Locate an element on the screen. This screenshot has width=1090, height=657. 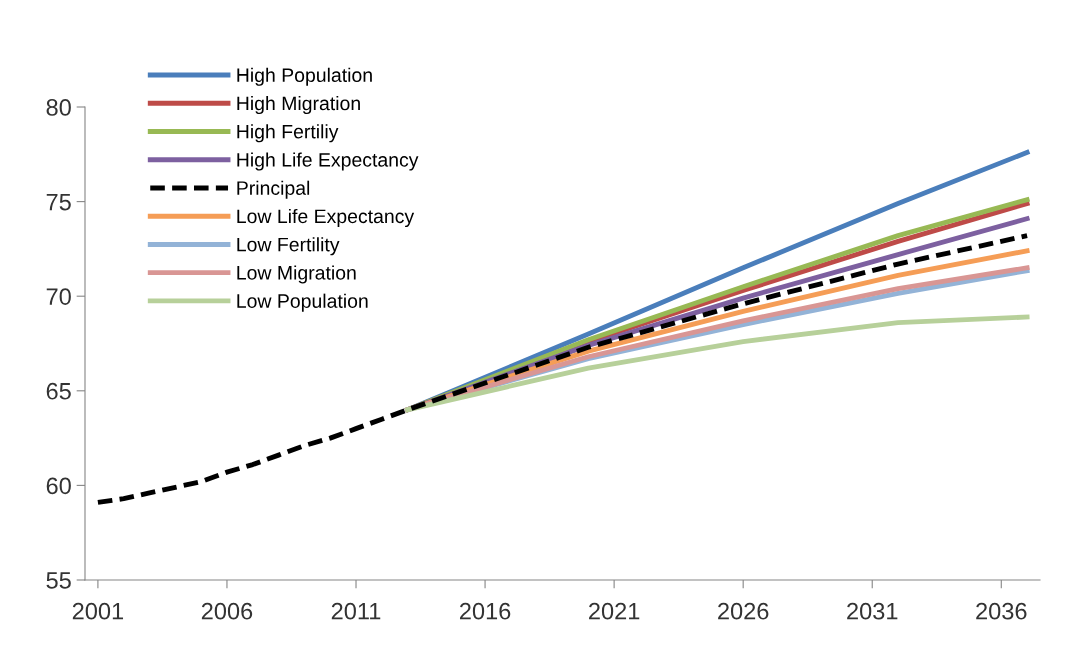
x-tick-label: 2036 is located at coordinates (1001, 611).